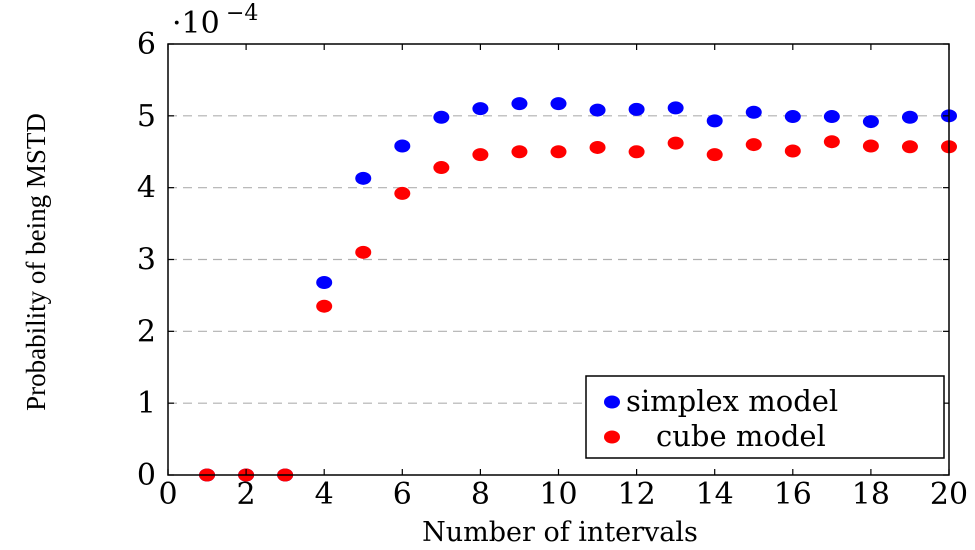 The height and width of the screenshot is (550, 975). I want to click on legend: simplex model cube model, so click(765, 417).